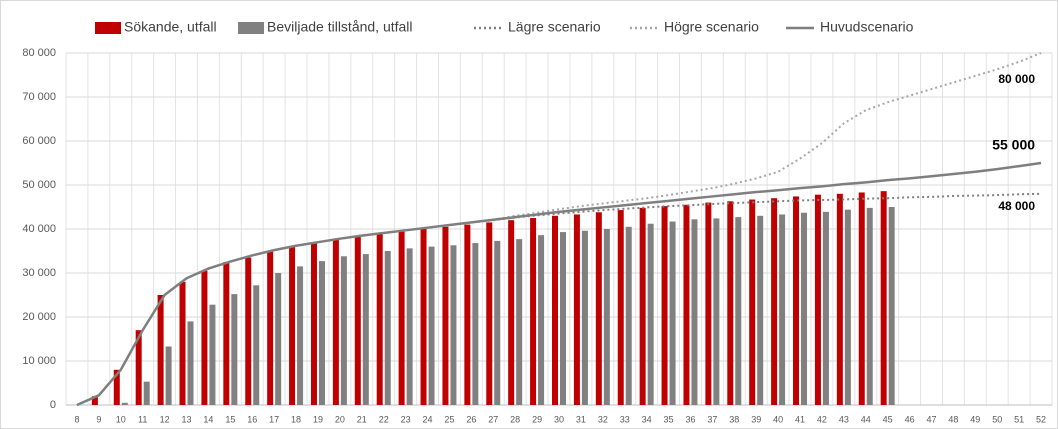  Describe the element at coordinates (910, 419) in the screenshot. I see `x-tick-label: 46` at that location.